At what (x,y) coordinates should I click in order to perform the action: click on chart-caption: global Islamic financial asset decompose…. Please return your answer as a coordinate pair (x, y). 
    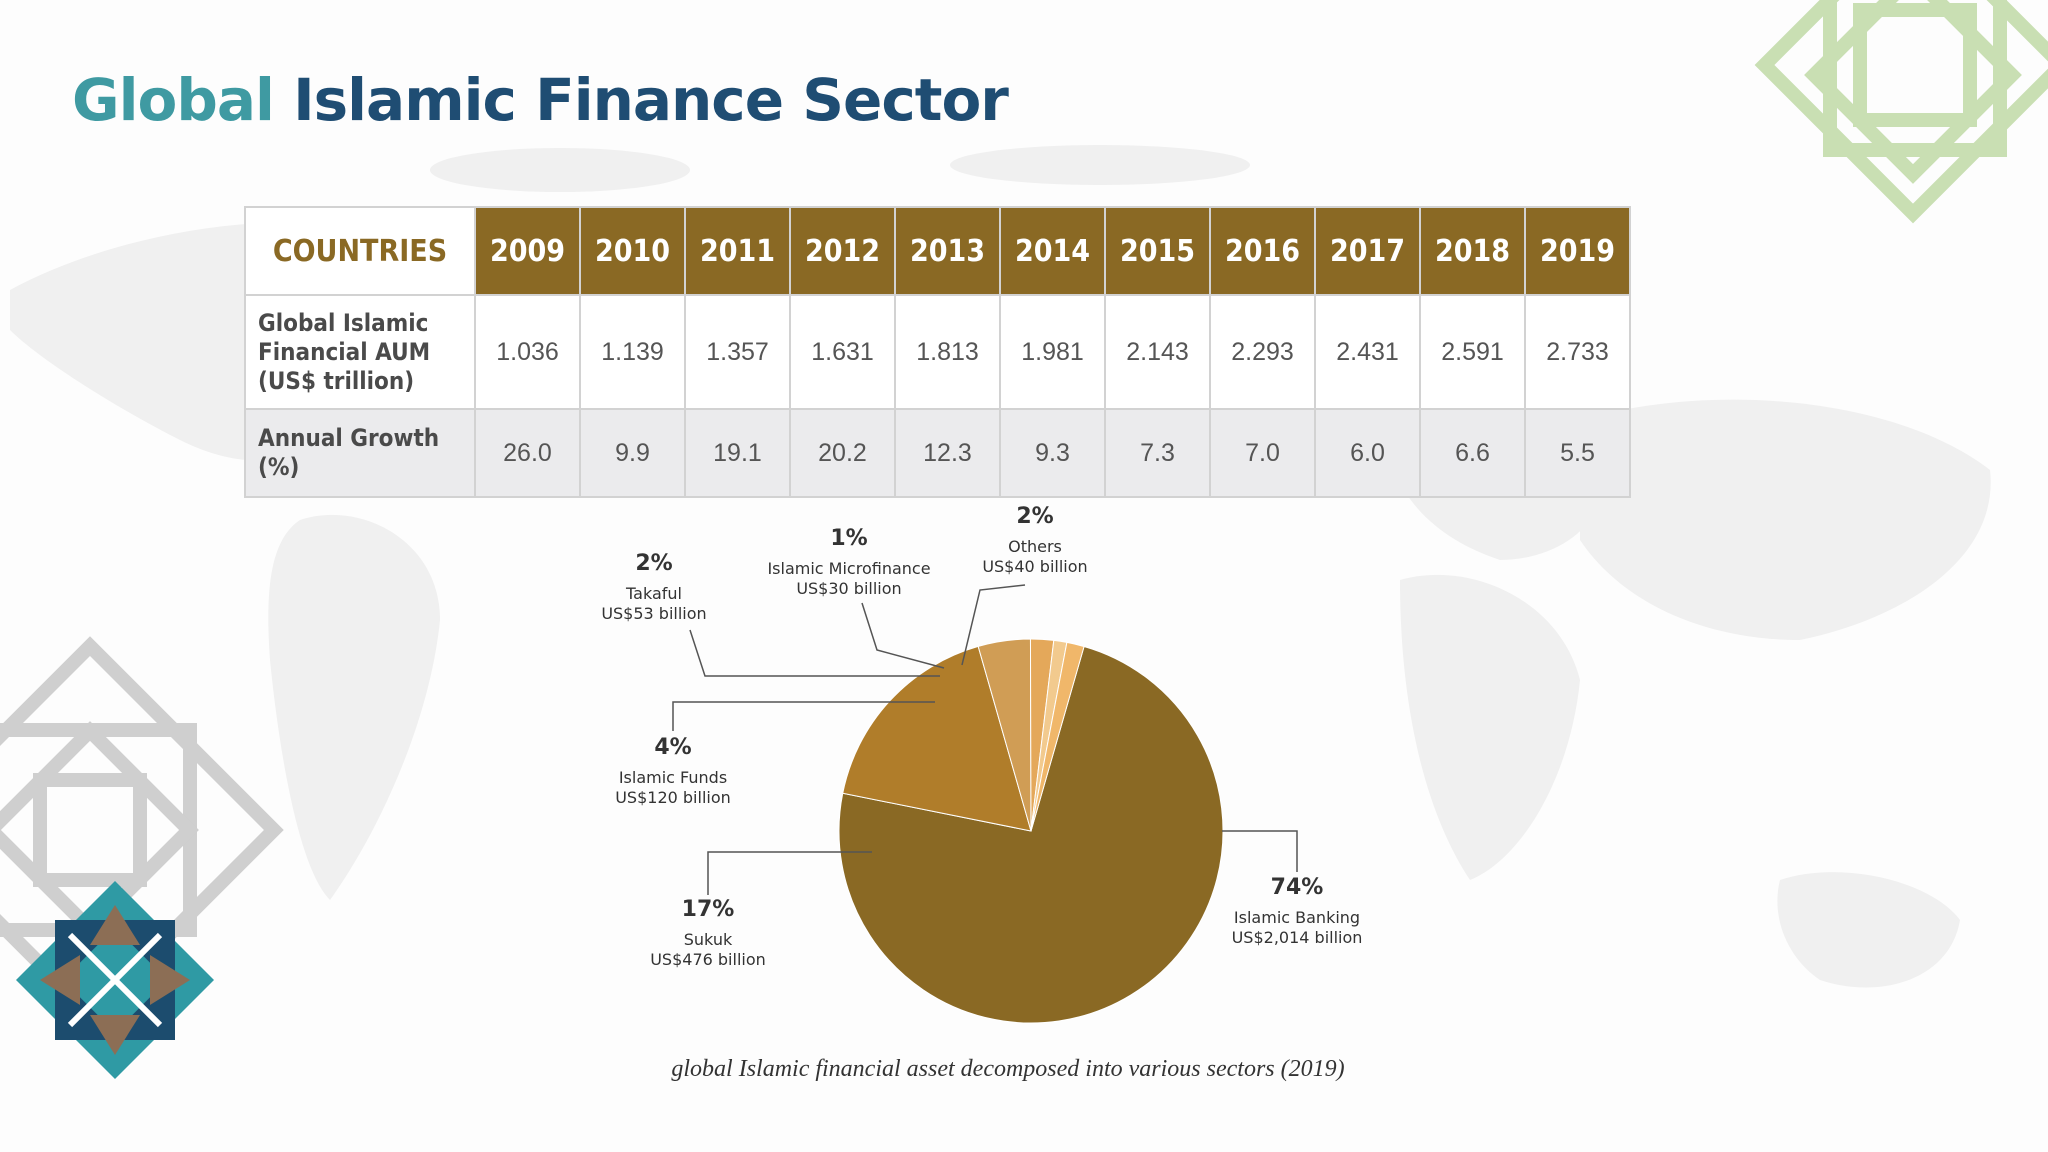
    Looking at the image, I should click on (1008, 1069).